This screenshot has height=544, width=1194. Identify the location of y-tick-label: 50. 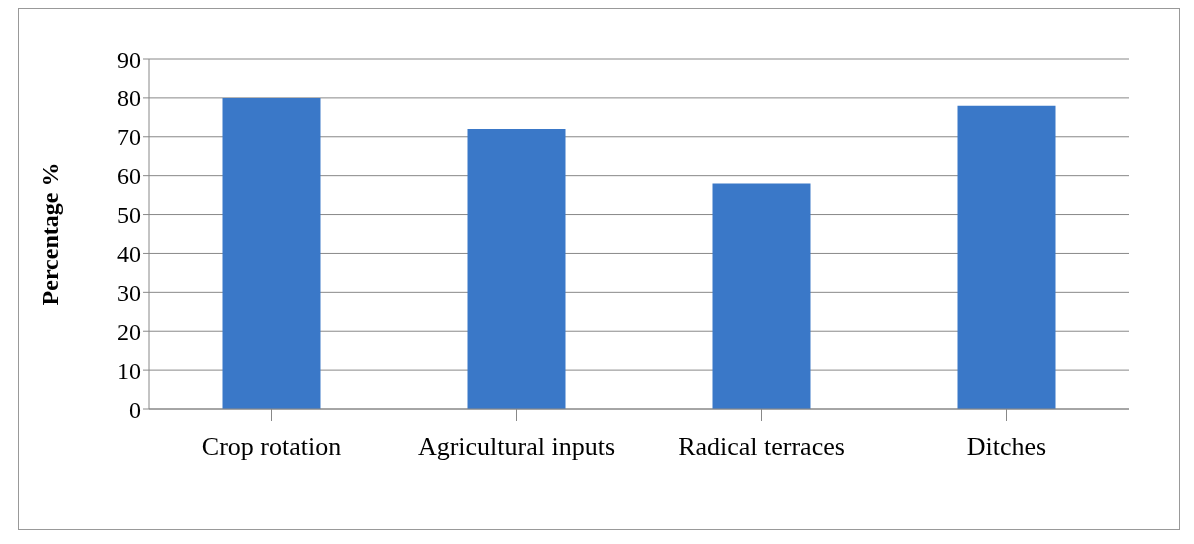
(129, 215).